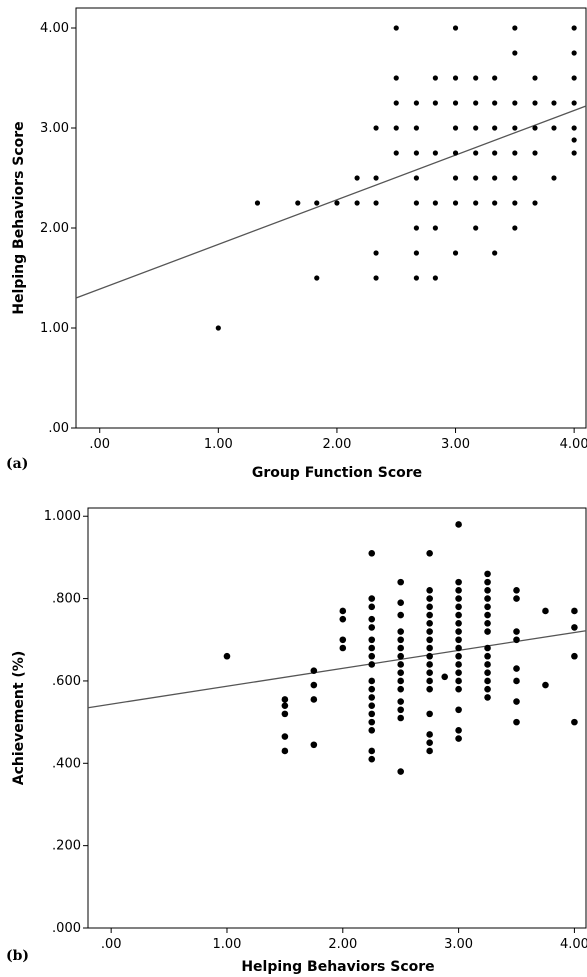  What do you see at coordinates (458, 944) in the screenshot?
I see `x-tick-label-b: 3.00` at bounding box center [458, 944].